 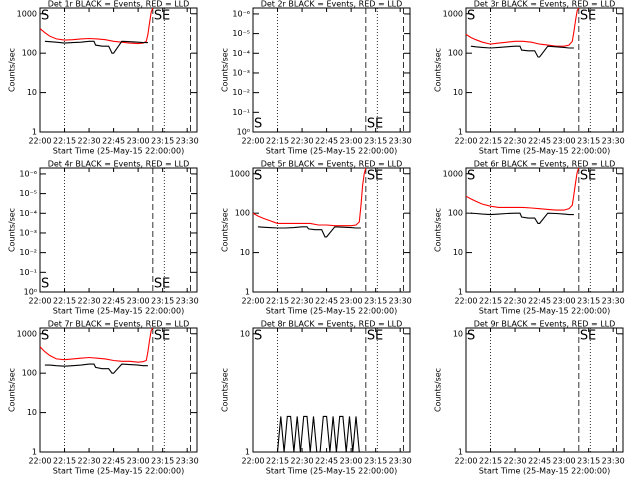 What do you see at coordinates (28, 232) in the screenshot?
I see `y-tick-label: 10⁻³` at bounding box center [28, 232].